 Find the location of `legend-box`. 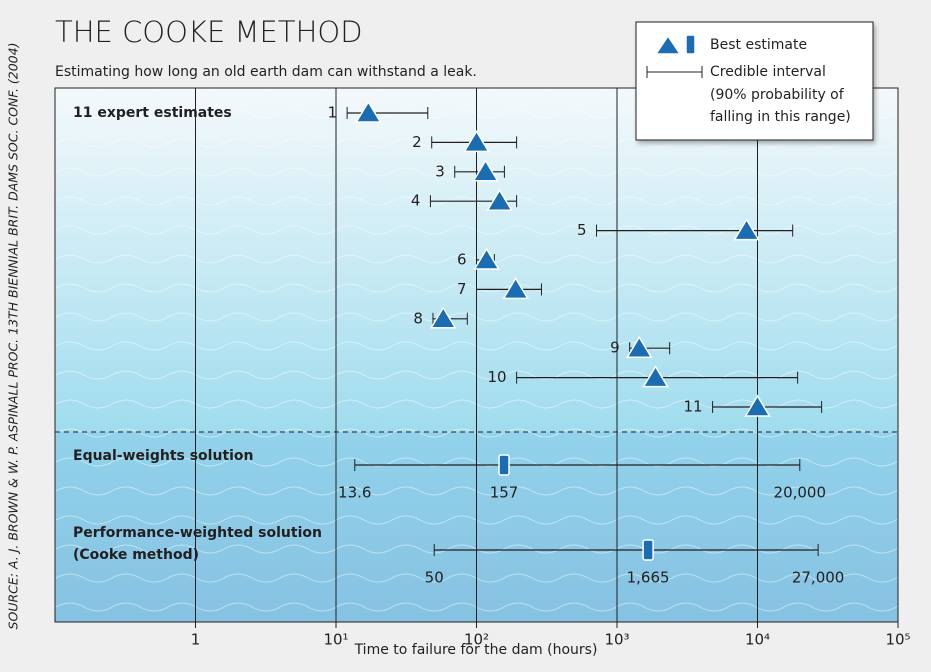

legend-box is located at coordinates (754, 81).